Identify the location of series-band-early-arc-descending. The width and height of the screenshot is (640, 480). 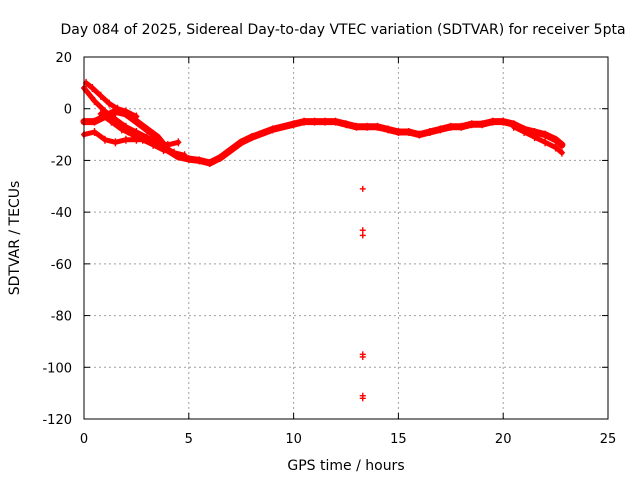
(120, 115).